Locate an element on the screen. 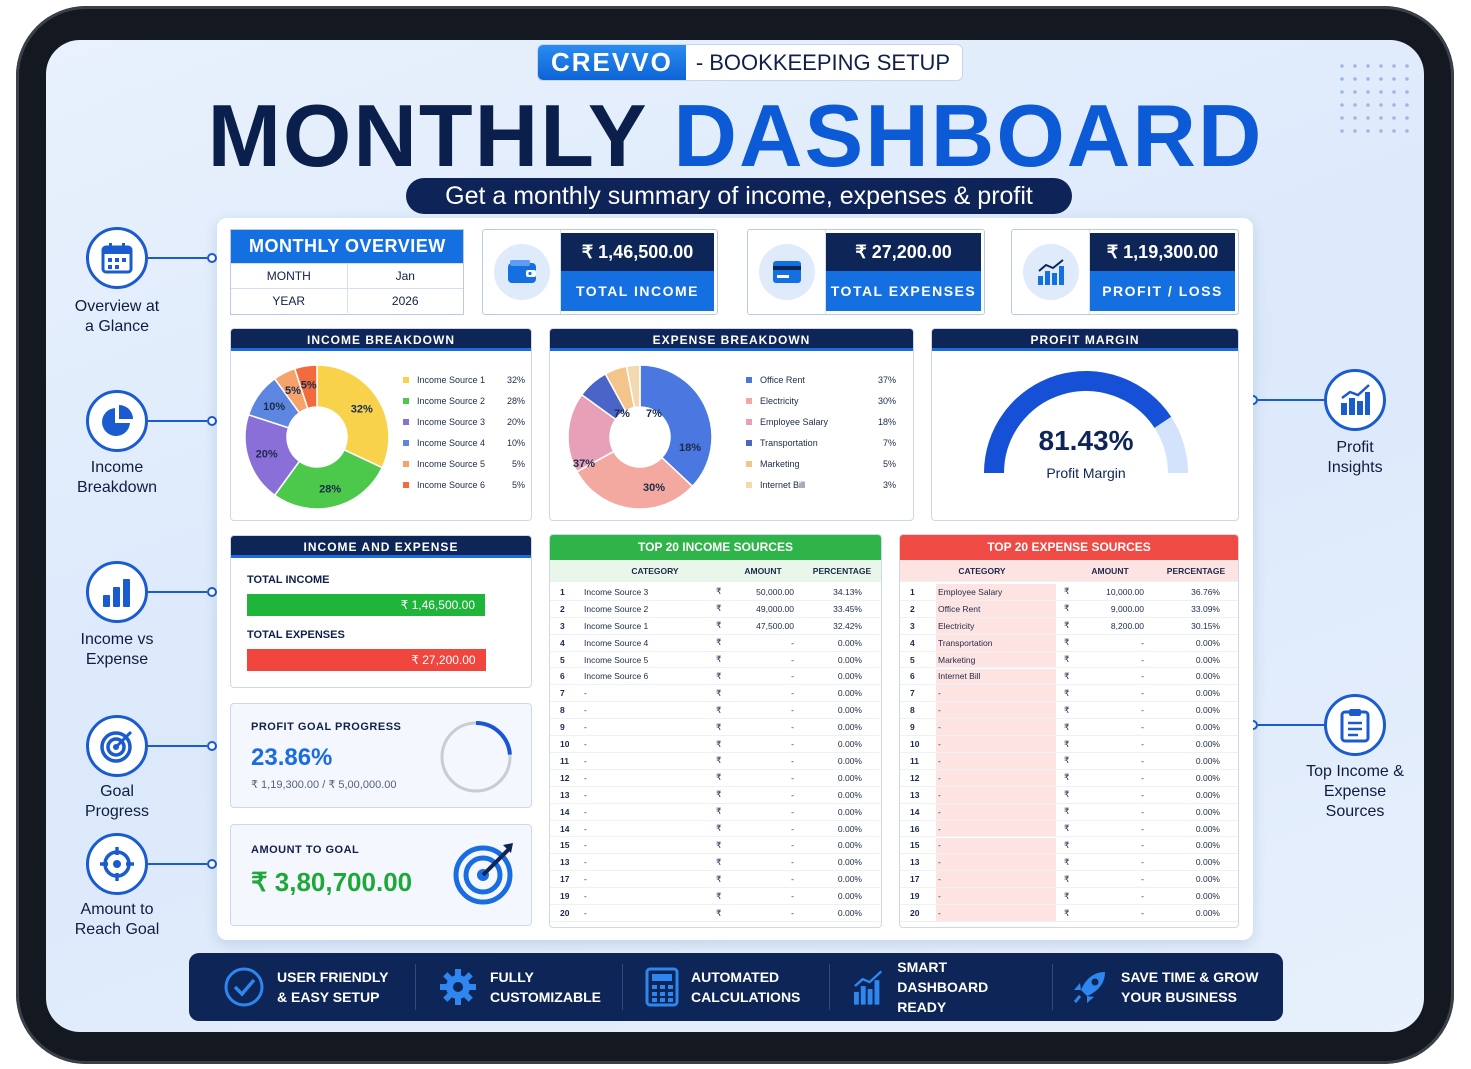  legend-name: Office Rent is located at coordinates (782, 379).